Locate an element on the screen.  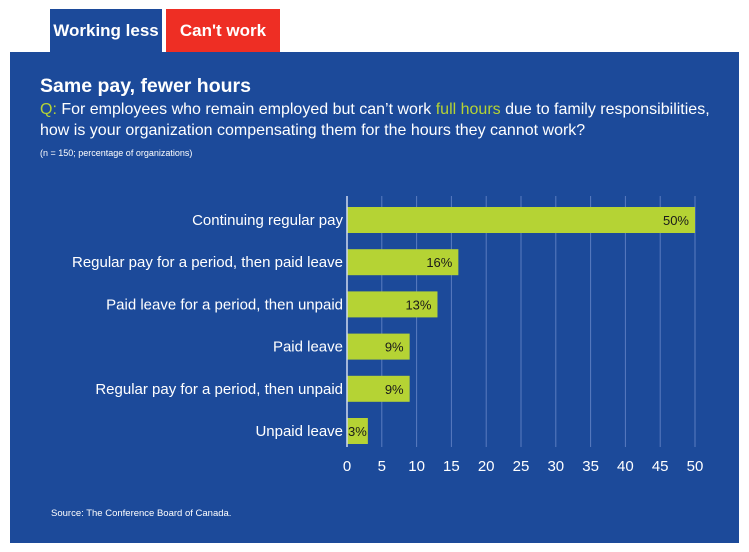
sample-note: (n = 150; percentage of organizations) is located at coordinates (116, 153).